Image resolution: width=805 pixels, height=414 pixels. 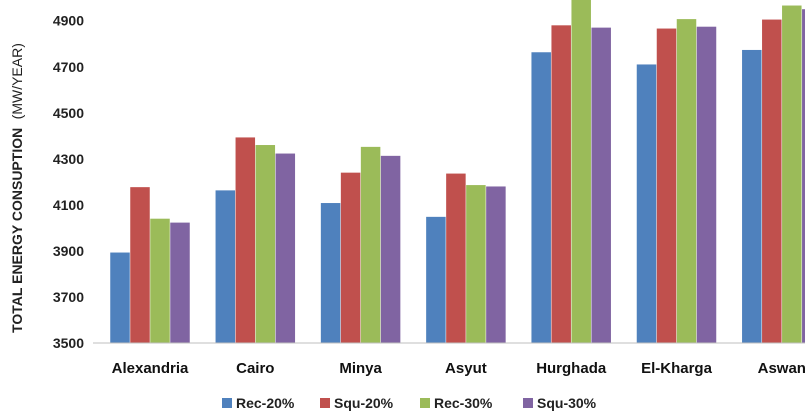 I want to click on bar-rec-30--el-kharga, so click(x=686, y=181).